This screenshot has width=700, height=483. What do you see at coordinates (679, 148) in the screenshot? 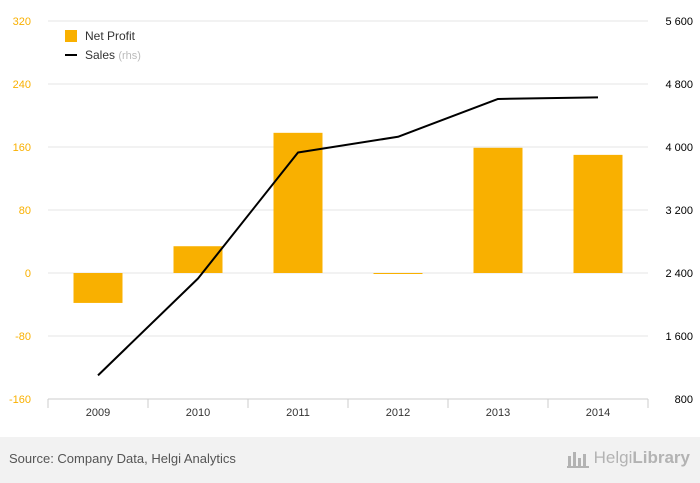
I see `right-tick-label: 4 000` at bounding box center [679, 148].